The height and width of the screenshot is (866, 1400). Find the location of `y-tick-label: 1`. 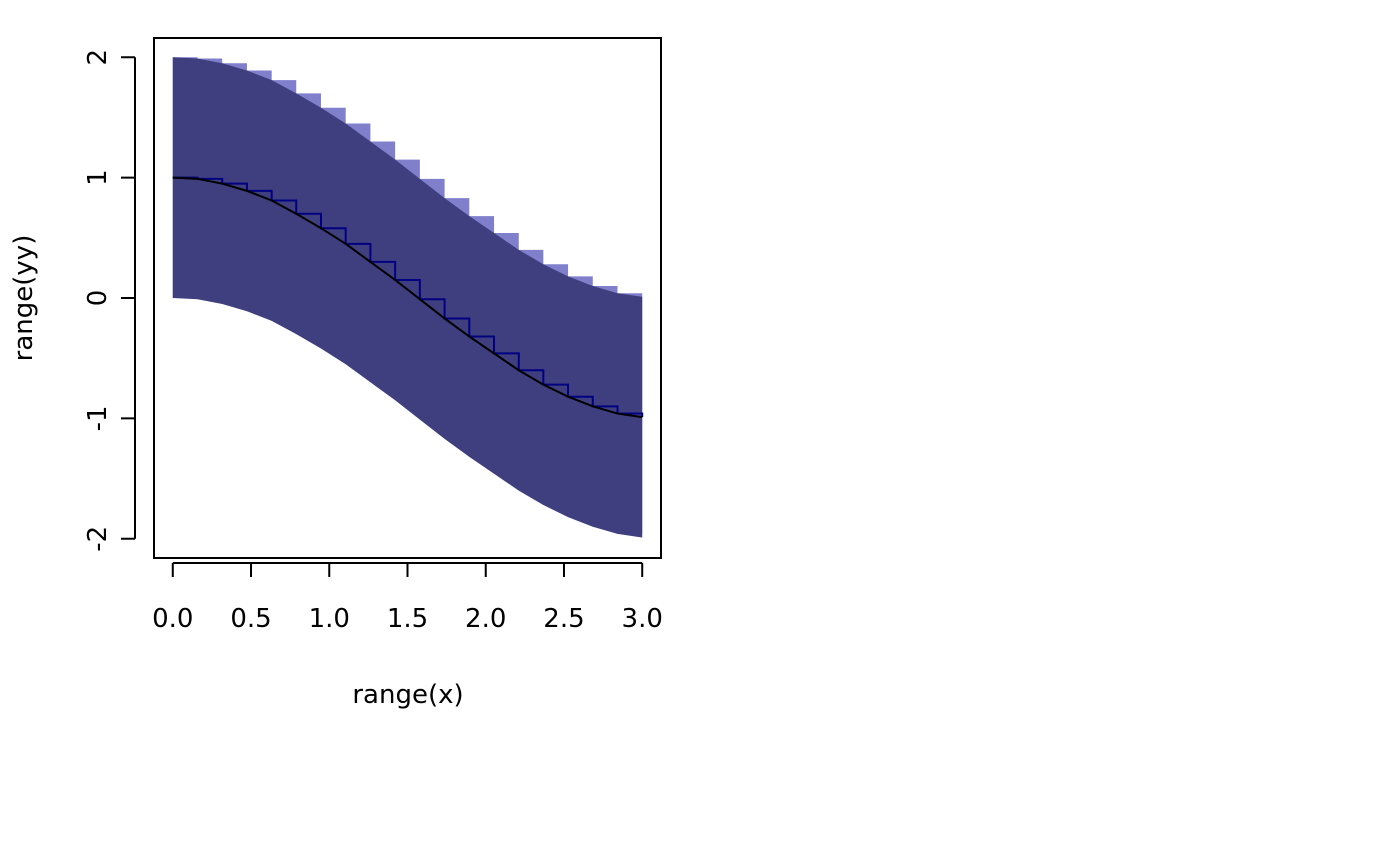

y-tick-label: 1 is located at coordinates (98, 177).